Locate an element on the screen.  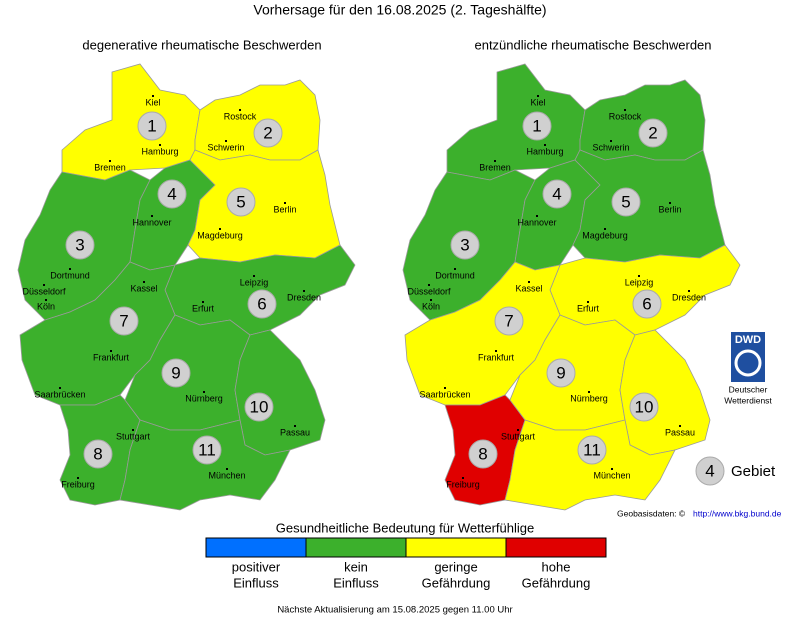
logo-swirl is located at coordinates (748, 363).